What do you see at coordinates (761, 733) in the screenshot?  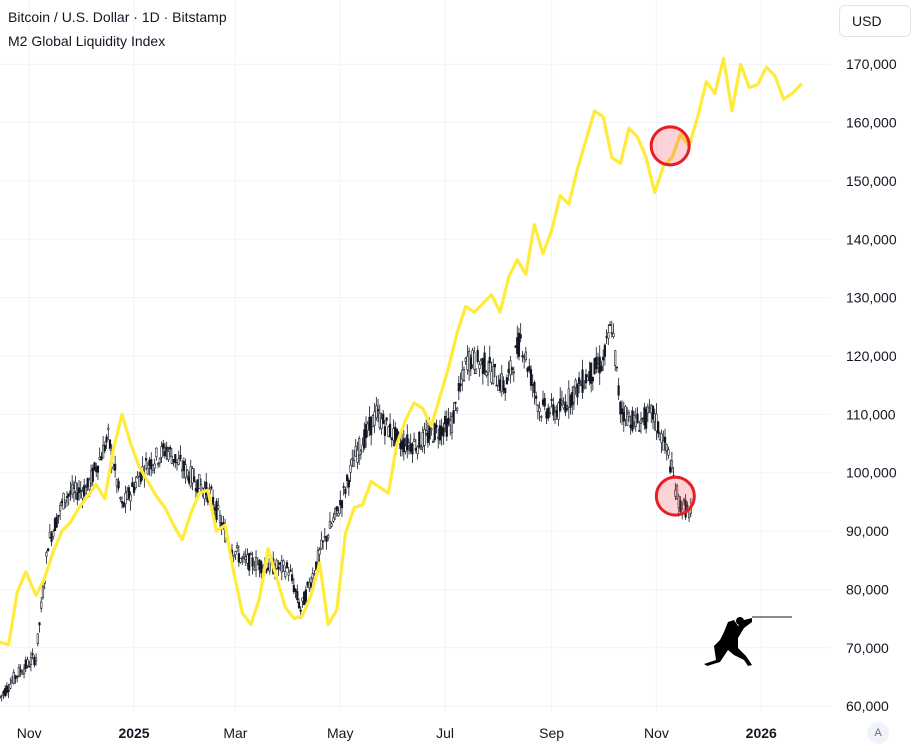 I see `x-tick-label: 2026` at bounding box center [761, 733].